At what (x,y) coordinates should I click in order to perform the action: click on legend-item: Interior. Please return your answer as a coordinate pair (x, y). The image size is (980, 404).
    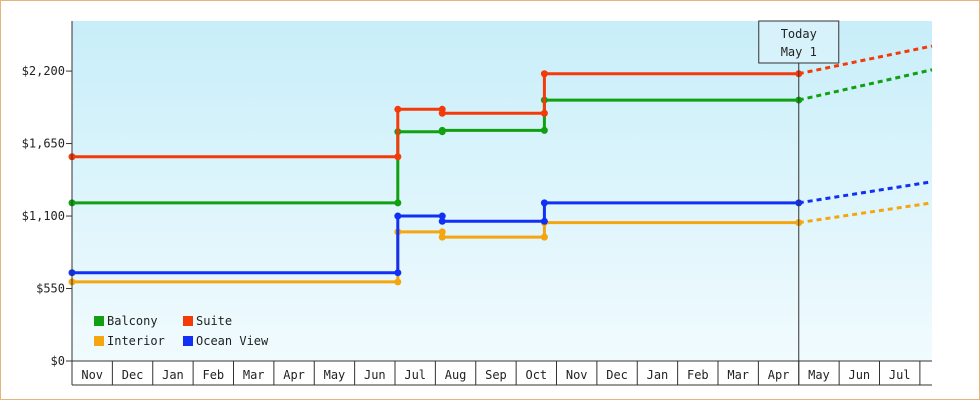
    Looking at the image, I should click on (129, 341).